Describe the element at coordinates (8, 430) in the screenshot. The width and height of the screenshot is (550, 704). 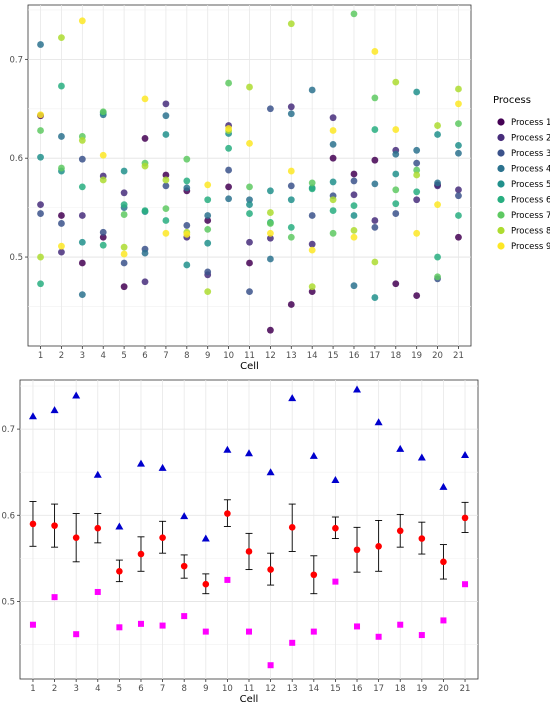
I see `y-tick-label: 0.7` at that location.